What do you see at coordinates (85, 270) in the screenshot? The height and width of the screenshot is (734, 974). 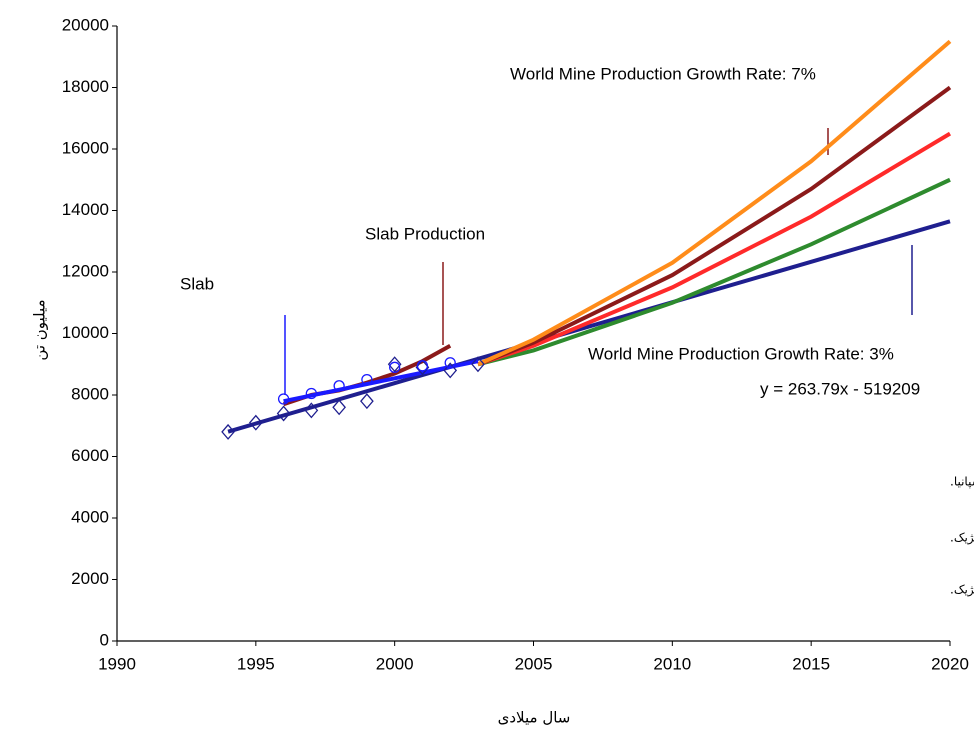 I see `y-tick-label: 12000` at bounding box center [85, 270].